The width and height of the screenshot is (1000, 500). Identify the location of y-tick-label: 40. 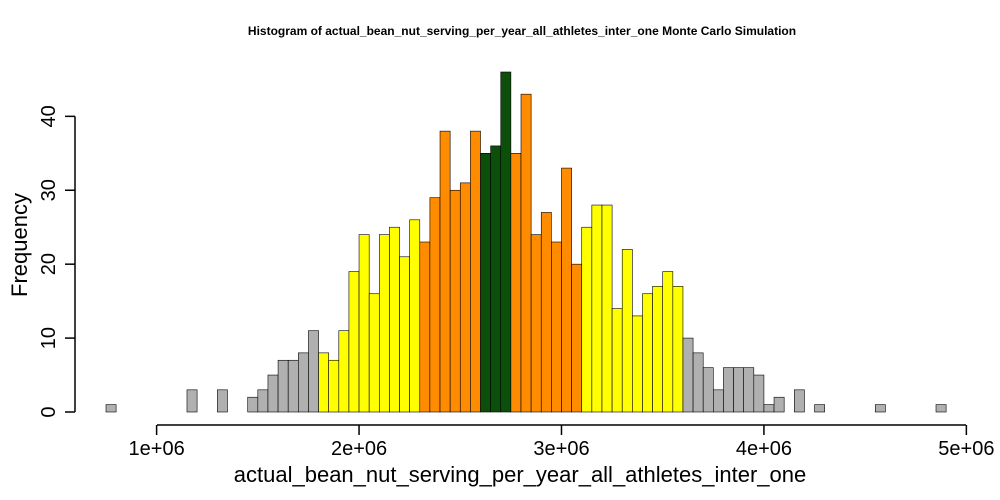
(49, 116).